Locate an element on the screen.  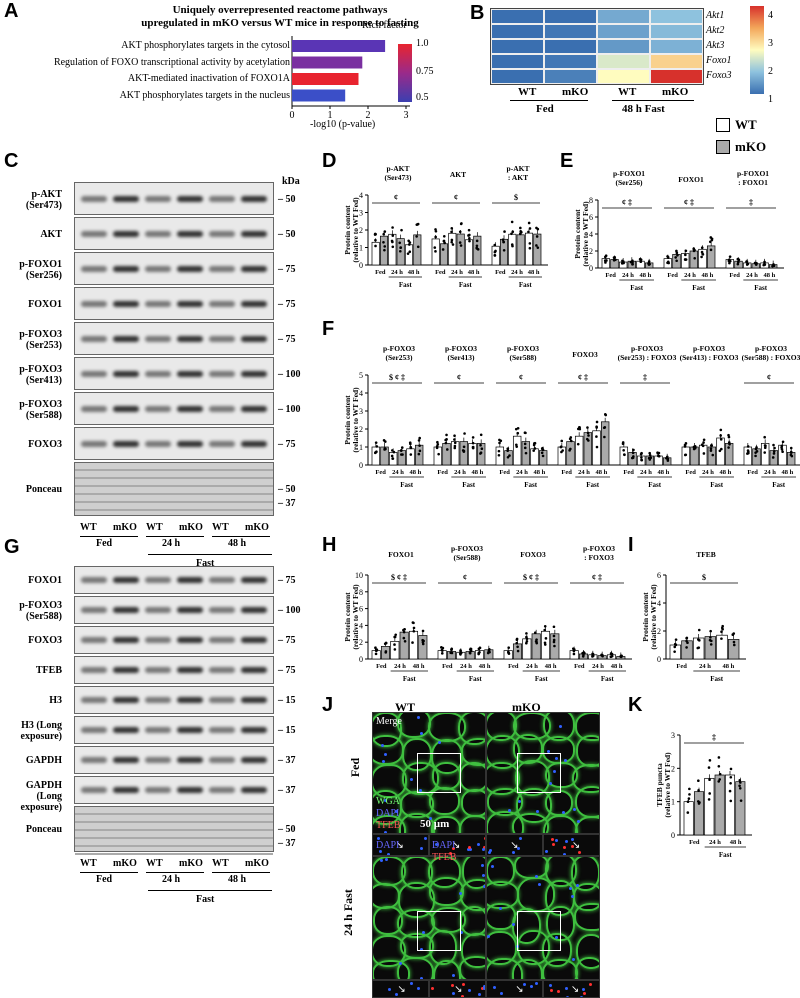
blot-label: AKT is located at coordinates (51, 234).